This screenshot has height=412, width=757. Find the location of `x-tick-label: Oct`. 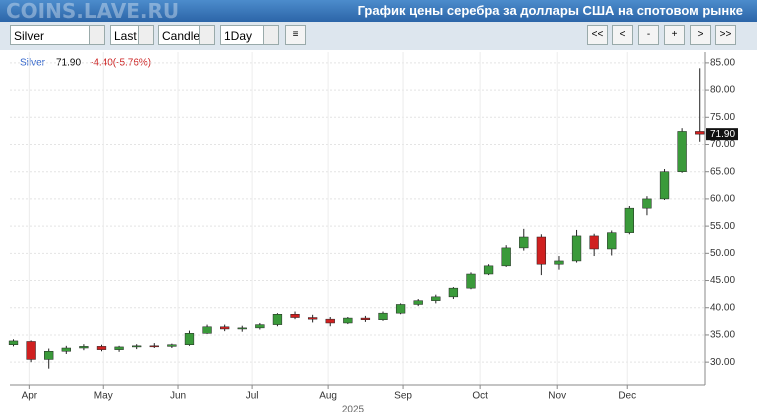

x-tick-label: Oct is located at coordinates (480, 396).